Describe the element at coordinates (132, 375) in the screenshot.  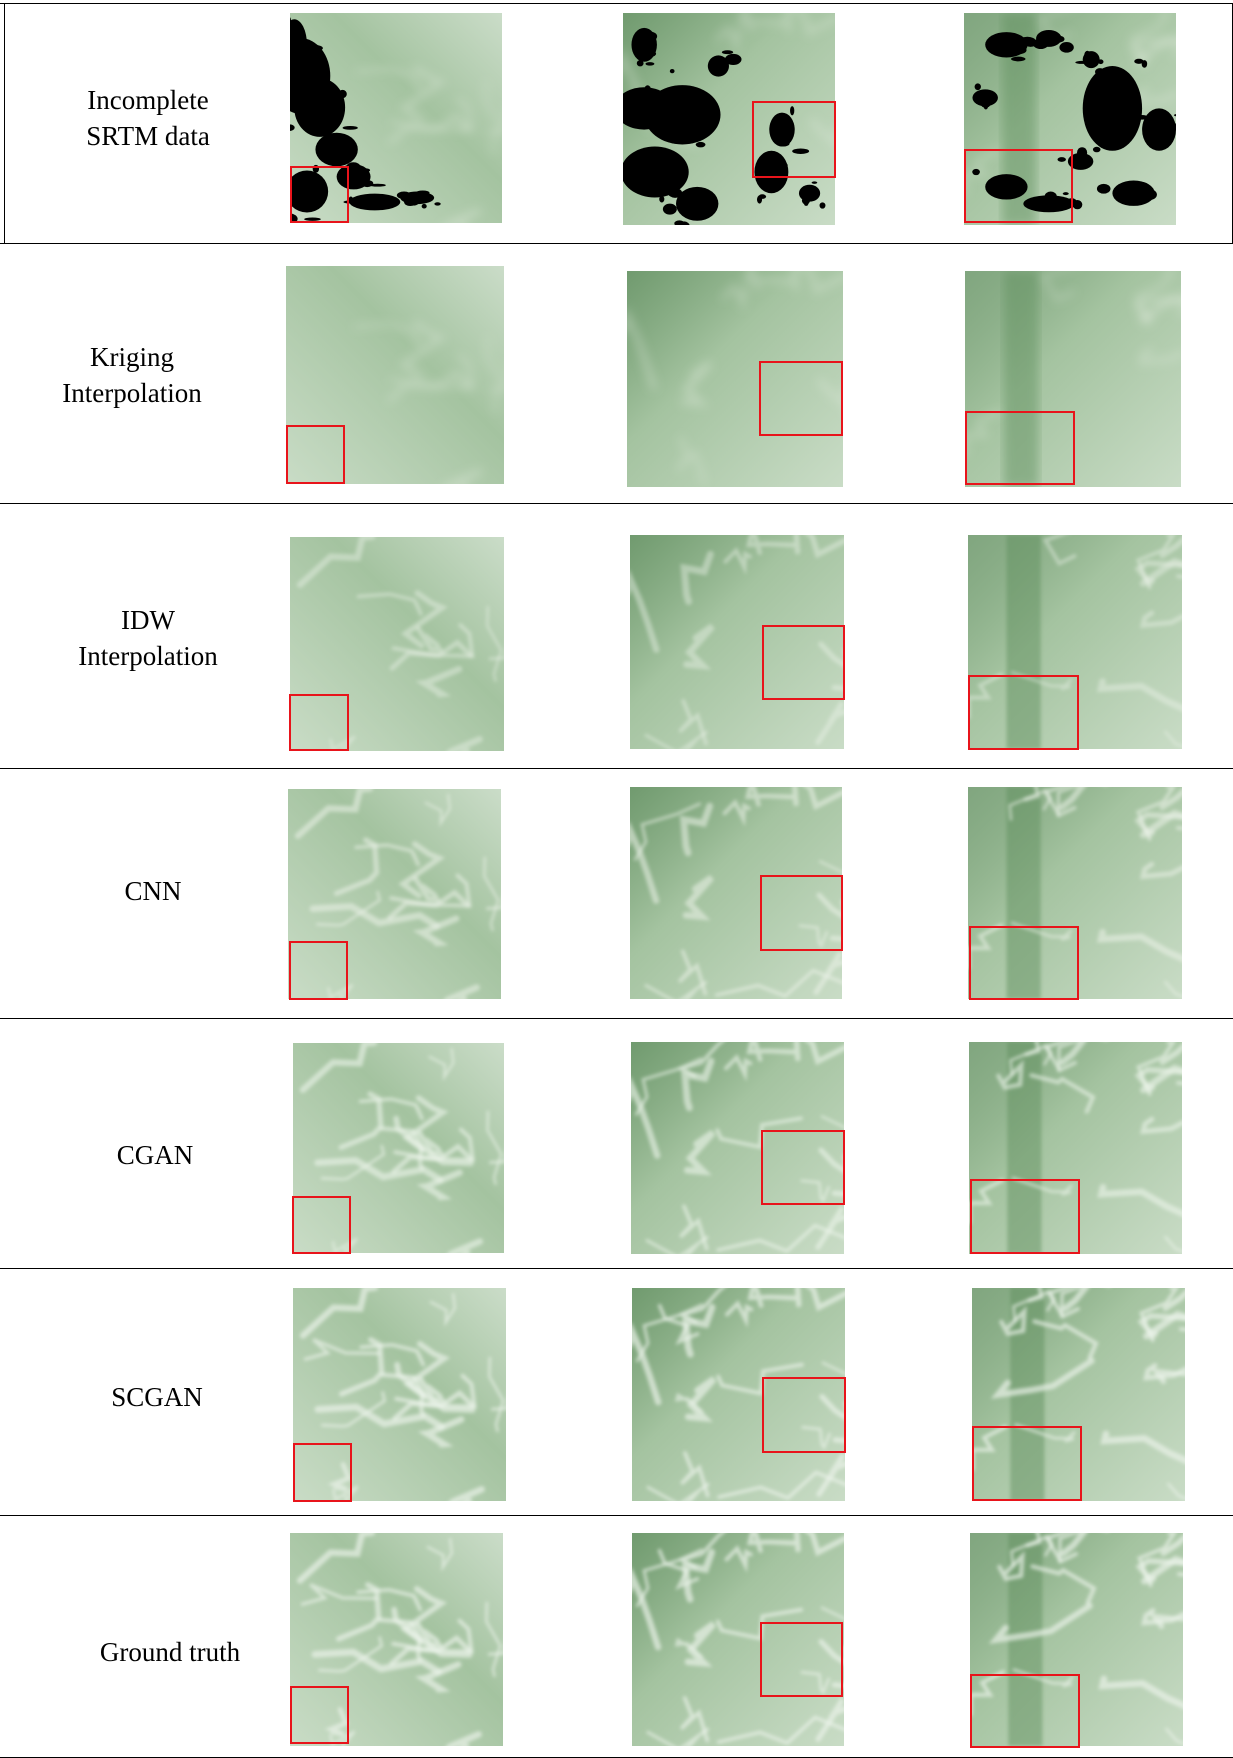
I see `row-label-kriging: Kriging Interpolation` at that location.